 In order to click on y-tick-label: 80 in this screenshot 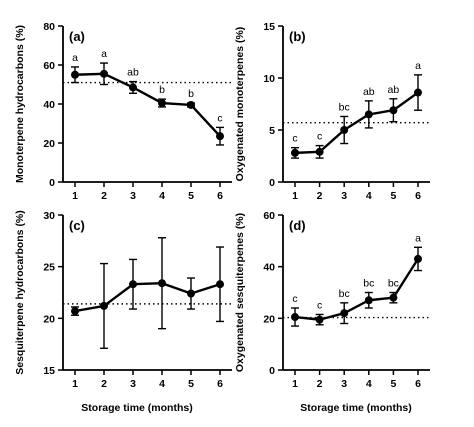, I will do `click(49, 27)`.